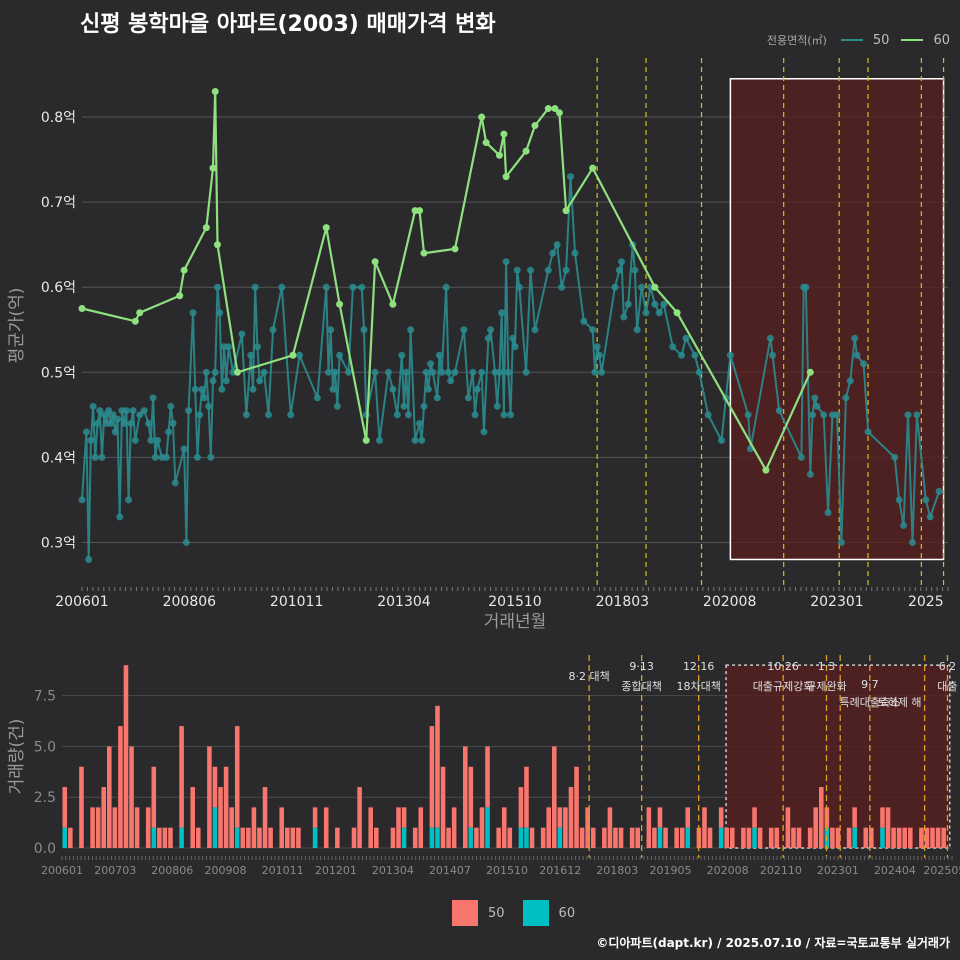  What do you see at coordinates (838, 756) in the screenshot?
I see `bar-highlight-region` at bounding box center [838, 756].